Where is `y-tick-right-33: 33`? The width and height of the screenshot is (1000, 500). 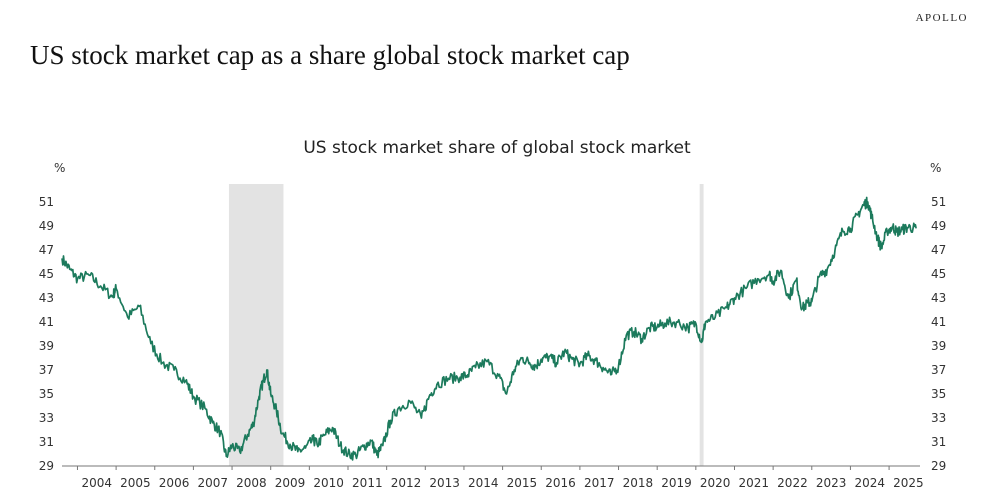
y-tick-right-33: 33 is located at coordinates (938, 418).